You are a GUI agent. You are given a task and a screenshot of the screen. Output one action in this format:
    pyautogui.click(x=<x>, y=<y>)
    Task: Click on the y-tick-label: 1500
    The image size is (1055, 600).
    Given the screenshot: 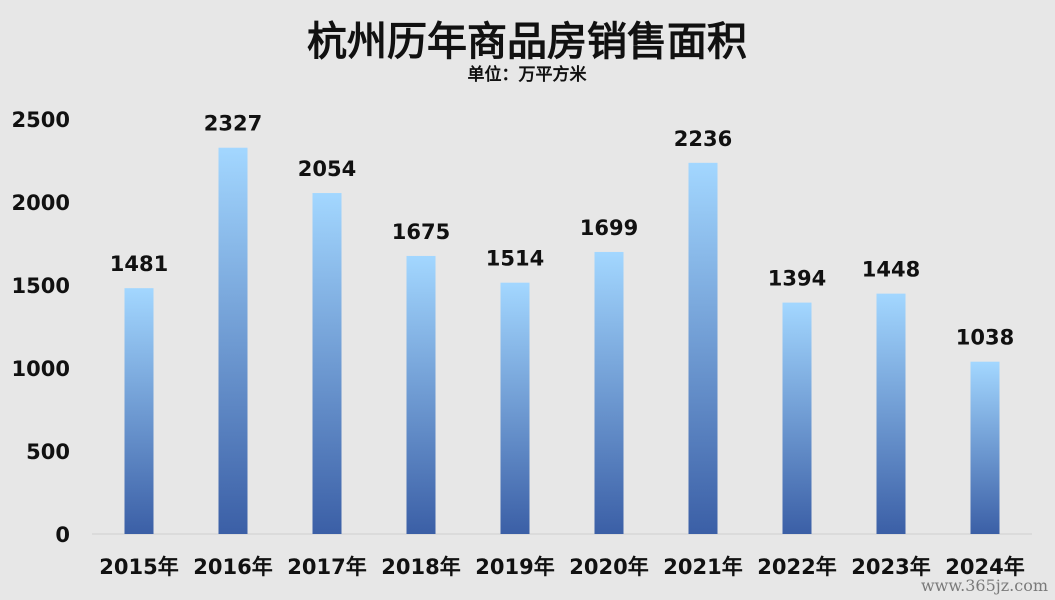 What is the action you would take?
    pyautogui.click(x=41, y=286)
    